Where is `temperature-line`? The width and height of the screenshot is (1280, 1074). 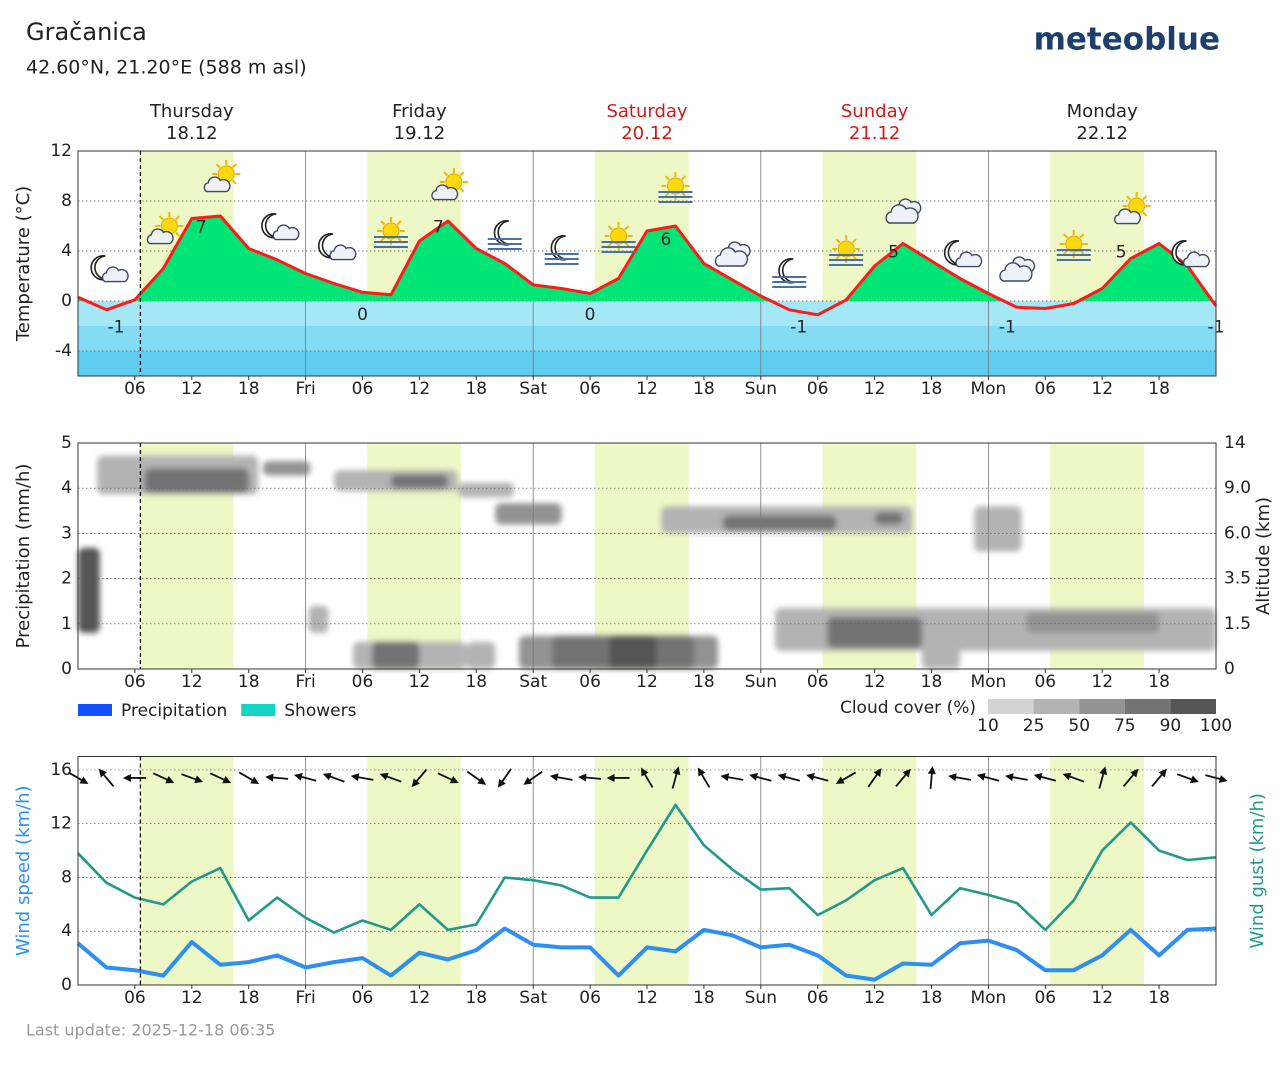
temperature-line is located at coordinates (647, 265).